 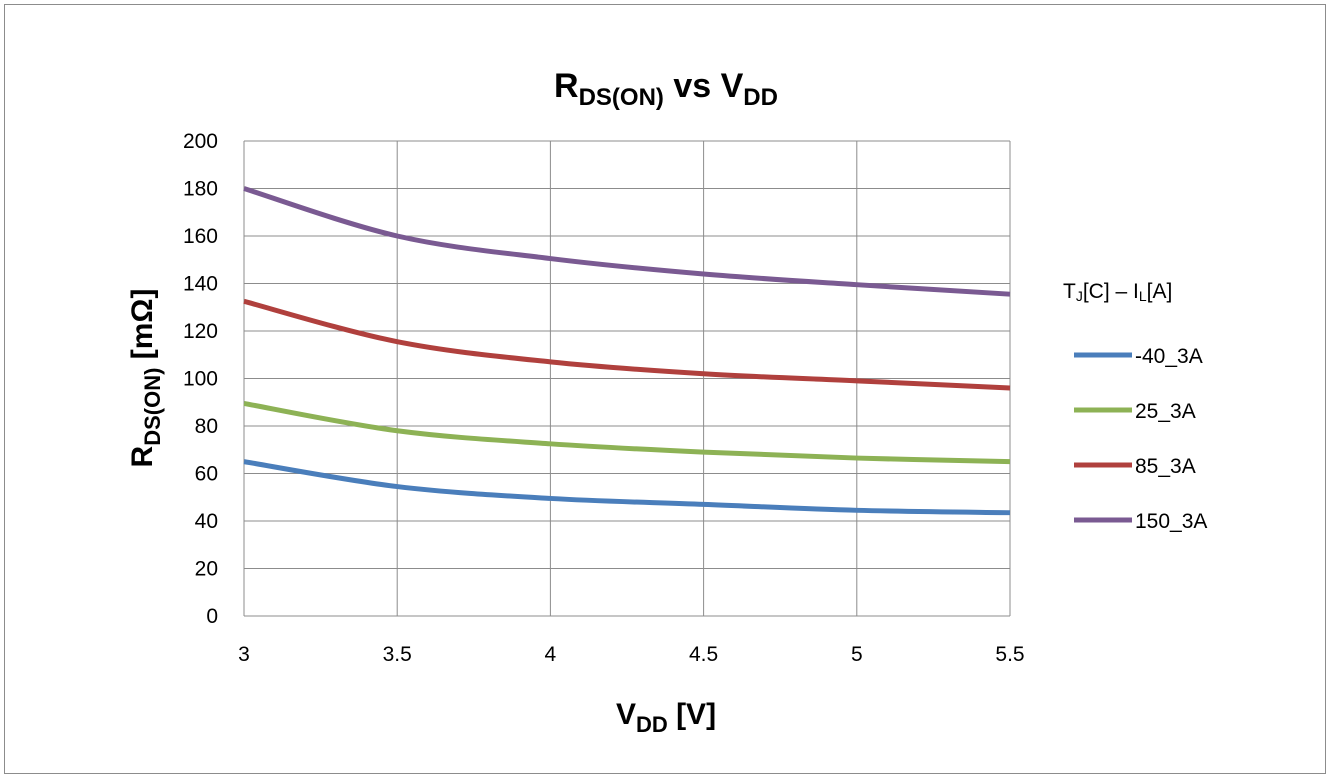 What do you see at coordinates (666, 717) in the screenshot?
I see `x-axis-label: VDD [V]` at bounding box center [666, 717].